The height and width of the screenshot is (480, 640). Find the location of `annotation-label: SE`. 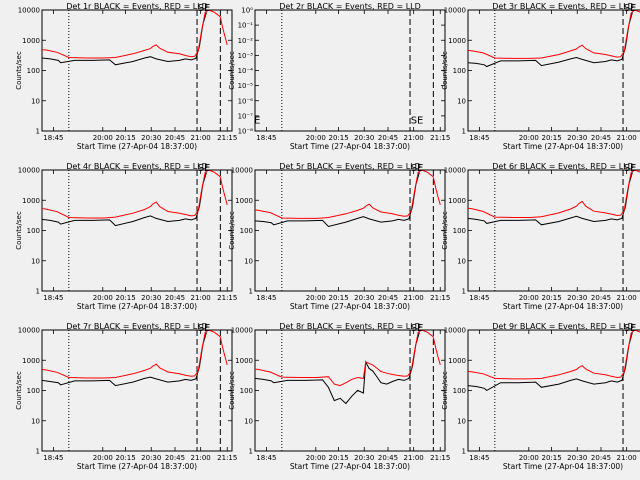

annotation-label: SE is located at coordinates (204, 328).